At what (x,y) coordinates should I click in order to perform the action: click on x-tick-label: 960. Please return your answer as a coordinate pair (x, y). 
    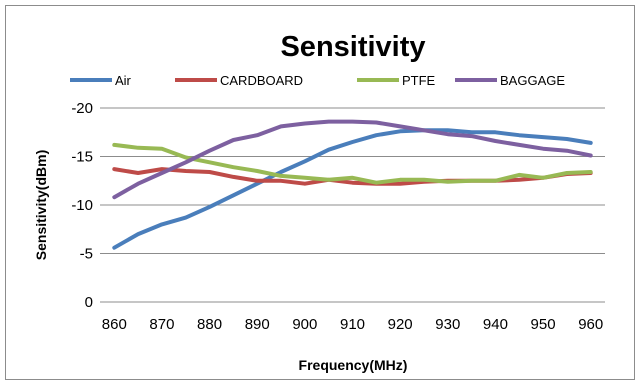
    Looking at the image, I should click on (590, 324).